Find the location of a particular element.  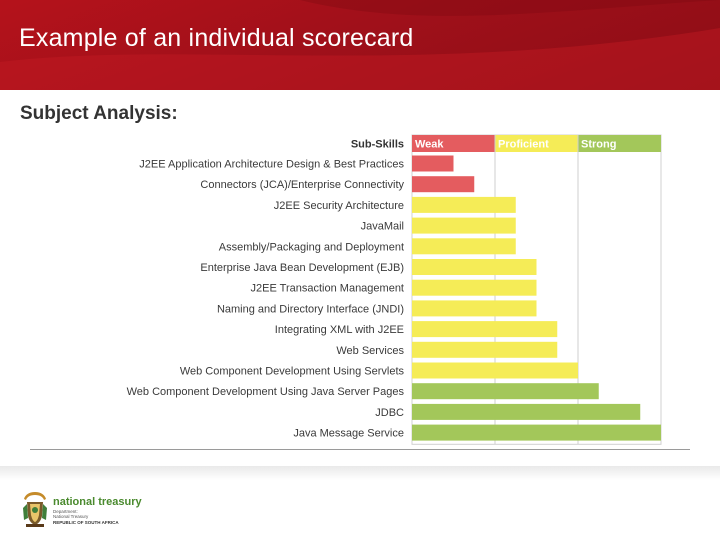

level-header-label-proficient: Proficient is located at coordinates (523, 145).